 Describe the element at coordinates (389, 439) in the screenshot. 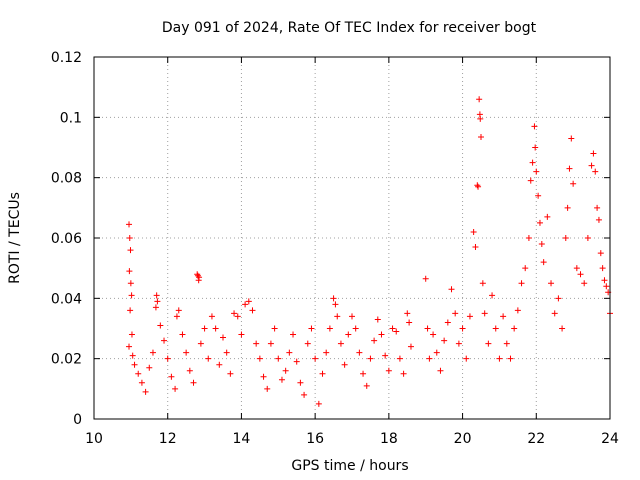

I see `x-tick-label: 18` at that location.